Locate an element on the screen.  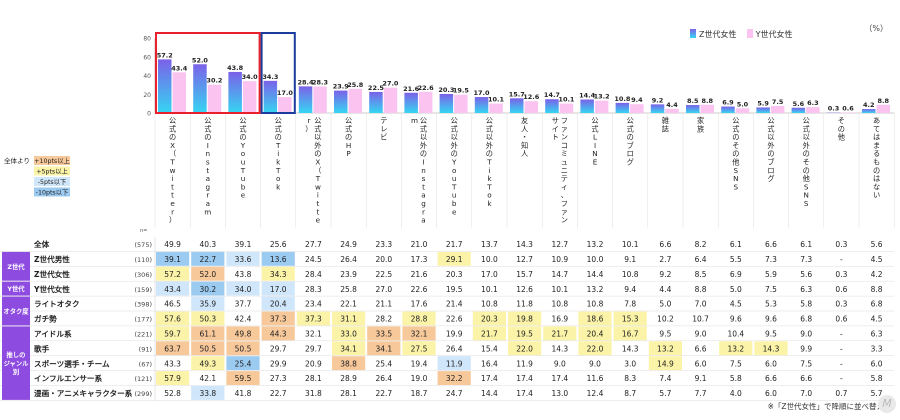
table-cell: 23.9 is located at coordinates (348, 274).